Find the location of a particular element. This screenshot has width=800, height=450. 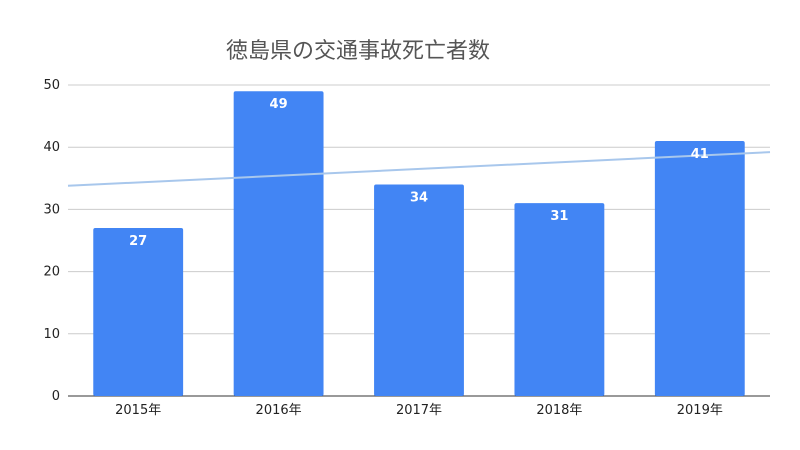

y-tick-label: 0 is located at coordinates (56, 396).